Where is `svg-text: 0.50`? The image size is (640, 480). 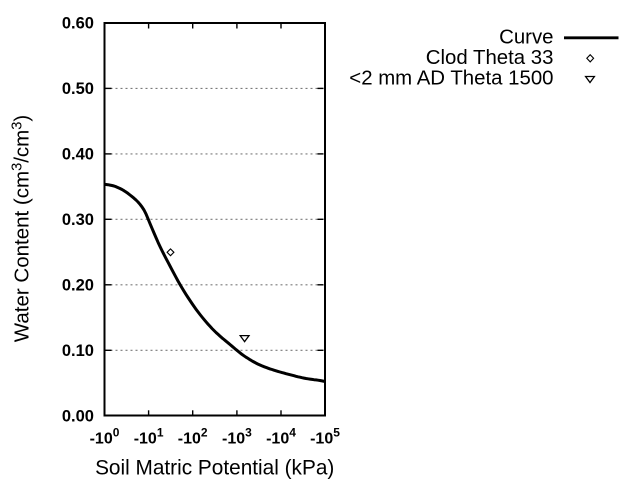
svg-text: 0.50 is located at coordinates (78, 89).